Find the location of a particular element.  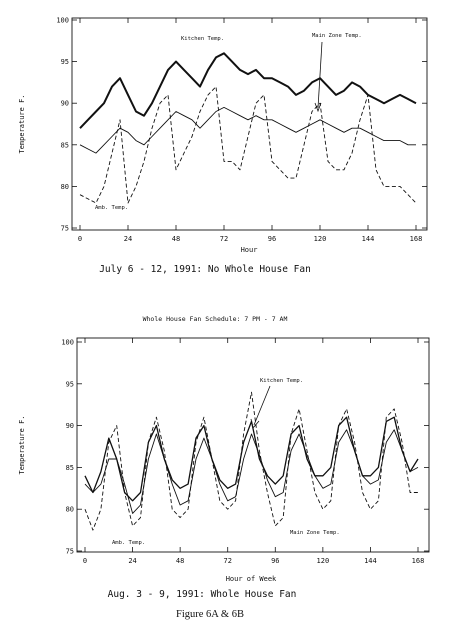

chart-header-6b: Whole House Fan Schedule: 7 PM - 7 AM is located at coordinates (215, 319).